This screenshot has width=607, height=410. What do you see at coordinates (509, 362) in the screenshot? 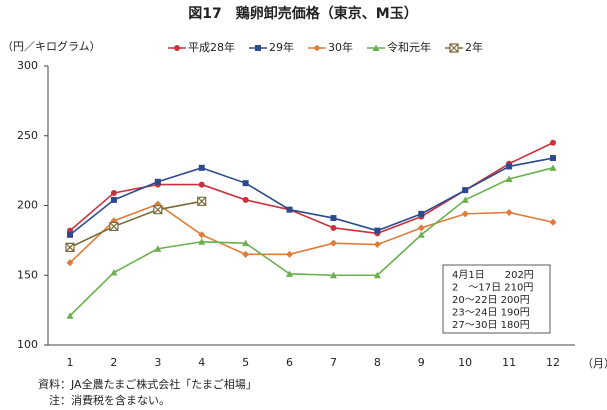
I see `x-tick-label: 11` at bounding box center [509, 362].